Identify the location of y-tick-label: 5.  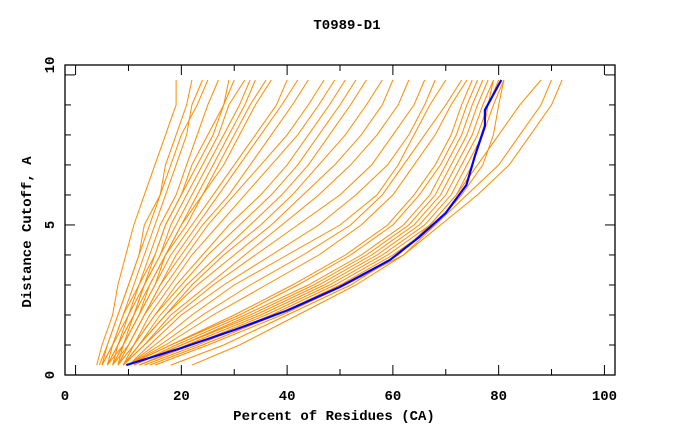
(51, 225).